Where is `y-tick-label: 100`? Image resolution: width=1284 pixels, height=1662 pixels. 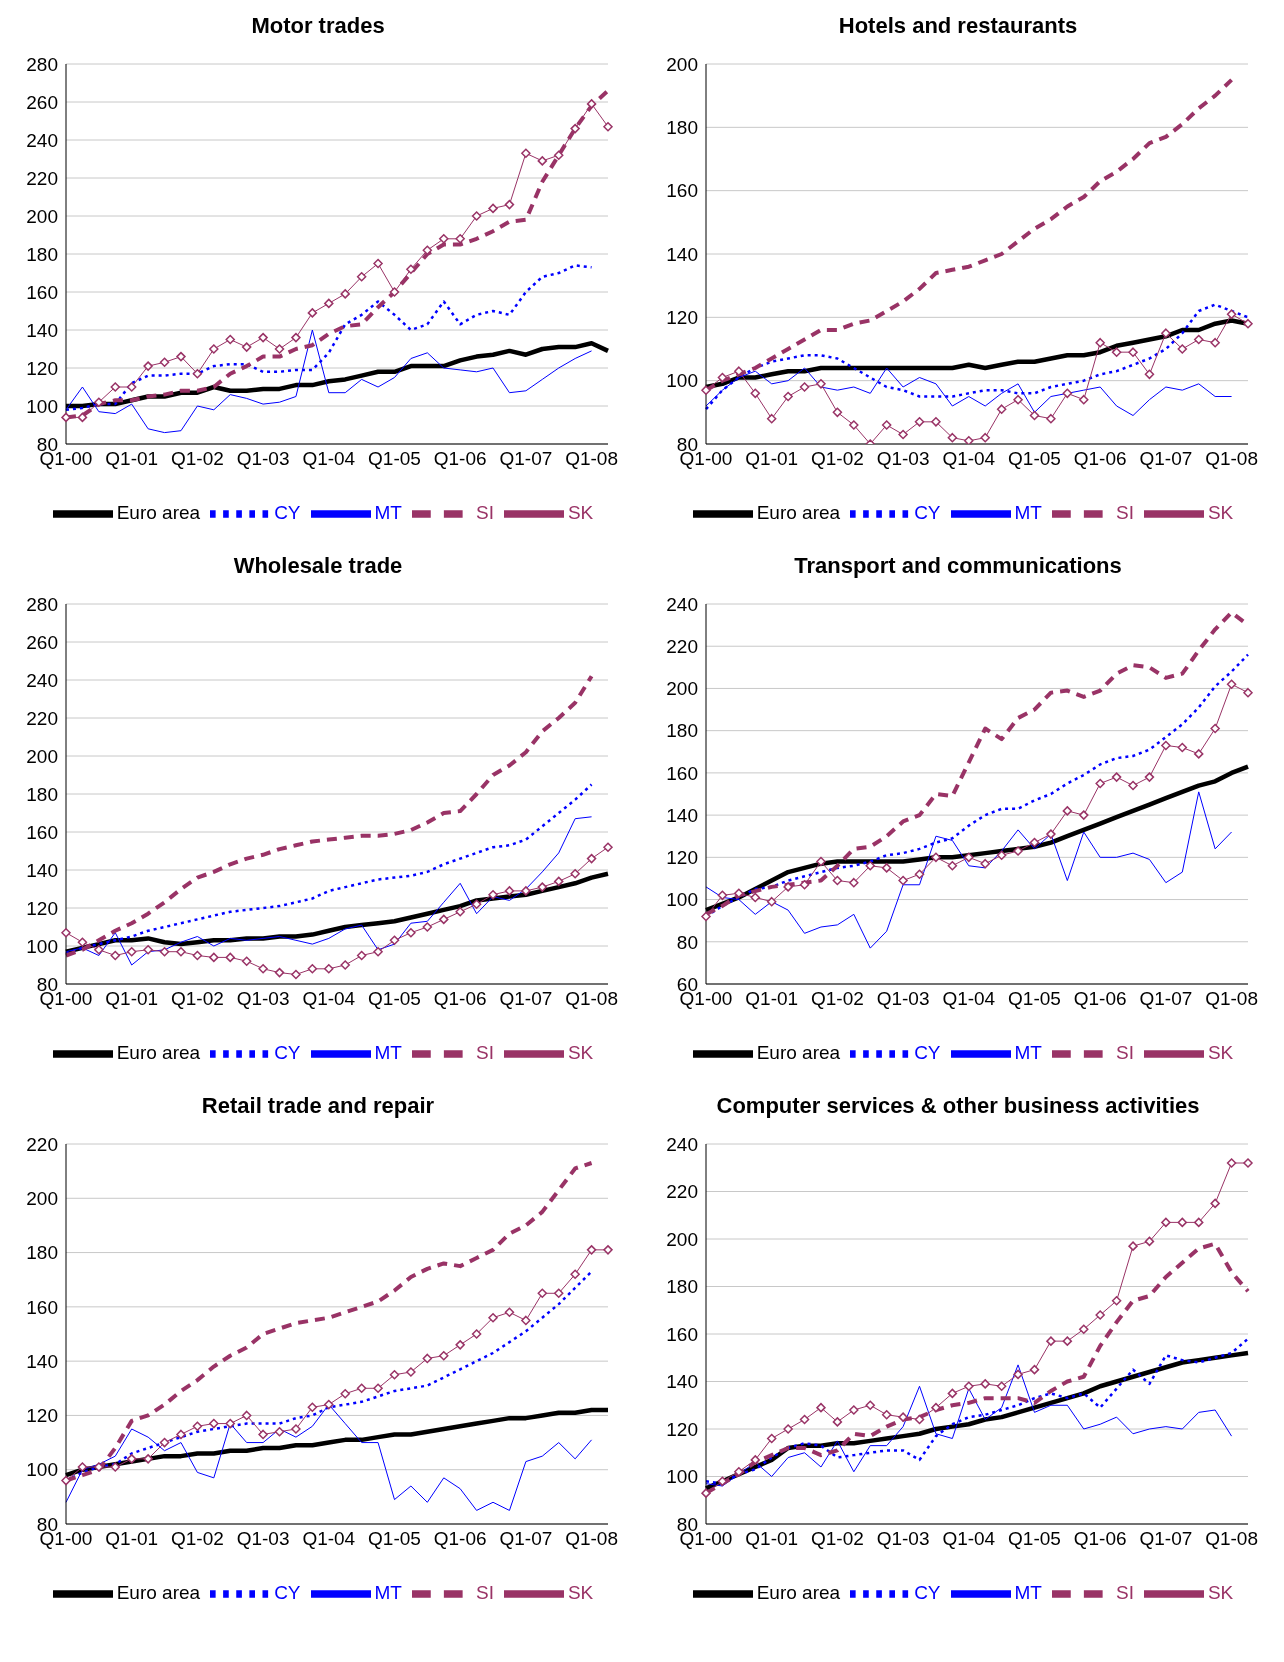
y-tick-label: 100 is located at coordinates (42, 406).